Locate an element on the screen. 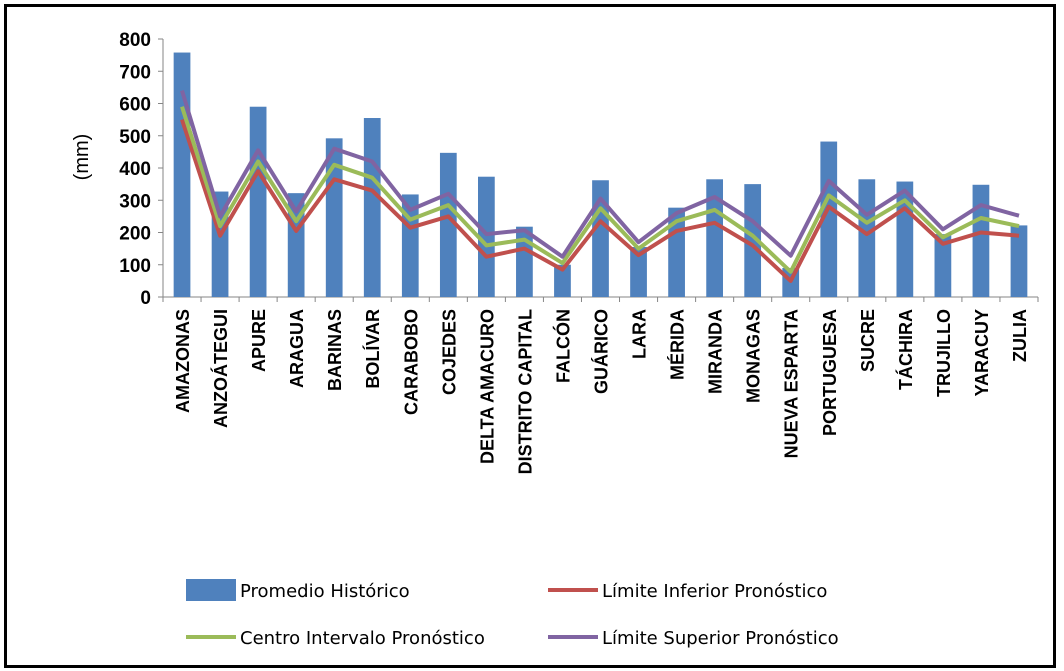  legend-label: Promedio Histórico is located at coordinates (325, 591).